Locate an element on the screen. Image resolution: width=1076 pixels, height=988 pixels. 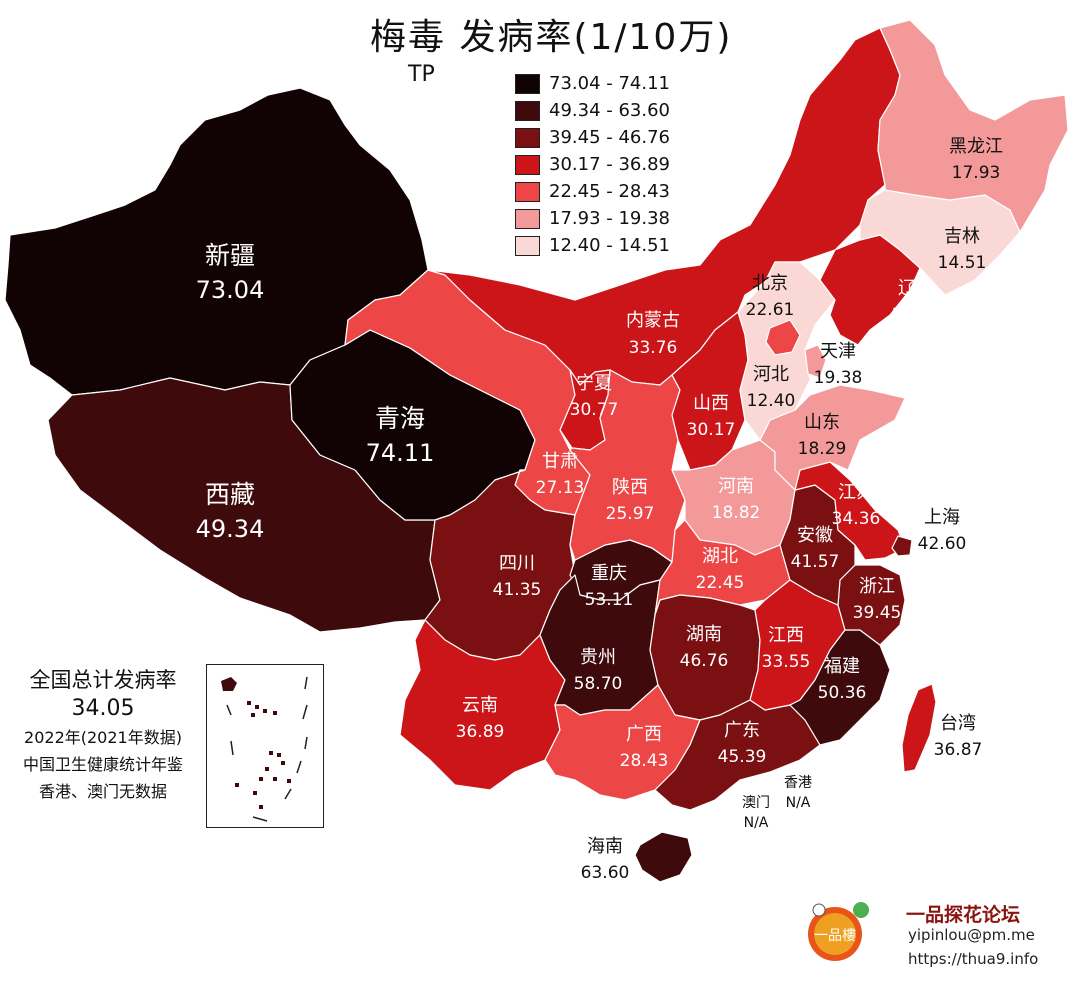
region-天津 is located at coordinates (815, 361).